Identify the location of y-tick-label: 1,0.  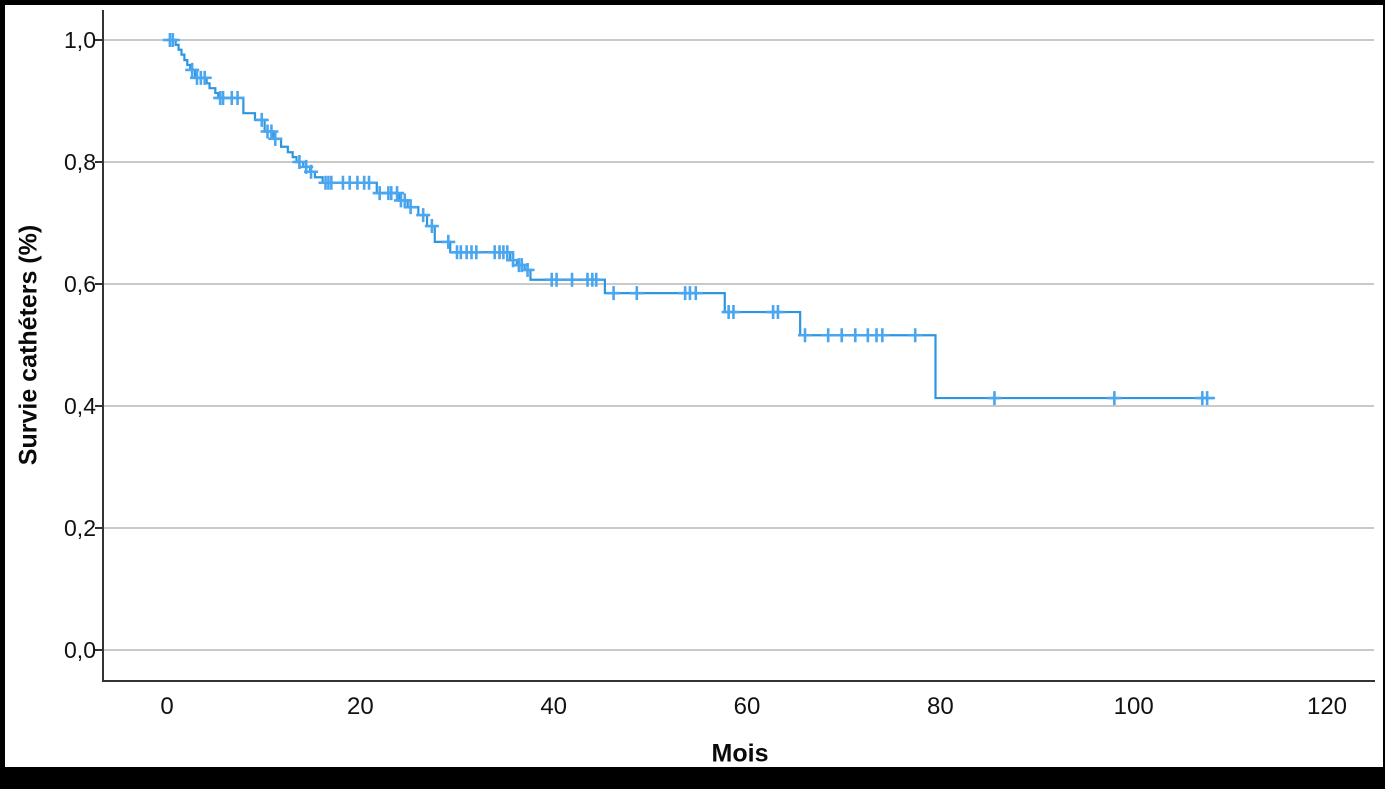
(80, 40).